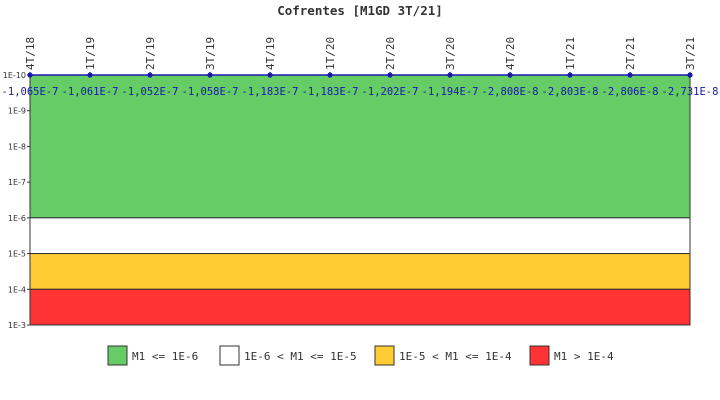 Image resolution: width=720 pixels, height=400 pixels. What do you see at coordinates (90, 92) in the screenshot?
I see `data-label: -1,061E-7` at bounding box center [90, 92].